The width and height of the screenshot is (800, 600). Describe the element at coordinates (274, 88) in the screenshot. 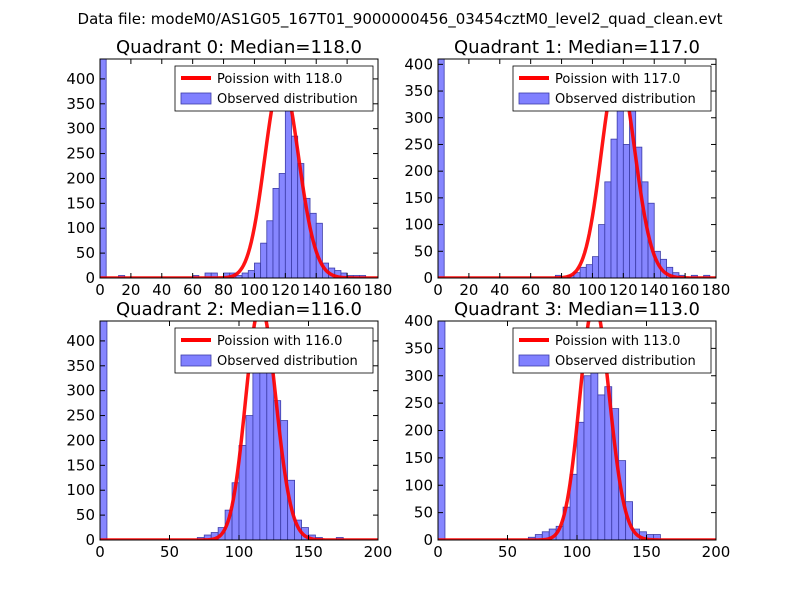

I see `legend: Poission with 118.0 Observed distribution` at that location.